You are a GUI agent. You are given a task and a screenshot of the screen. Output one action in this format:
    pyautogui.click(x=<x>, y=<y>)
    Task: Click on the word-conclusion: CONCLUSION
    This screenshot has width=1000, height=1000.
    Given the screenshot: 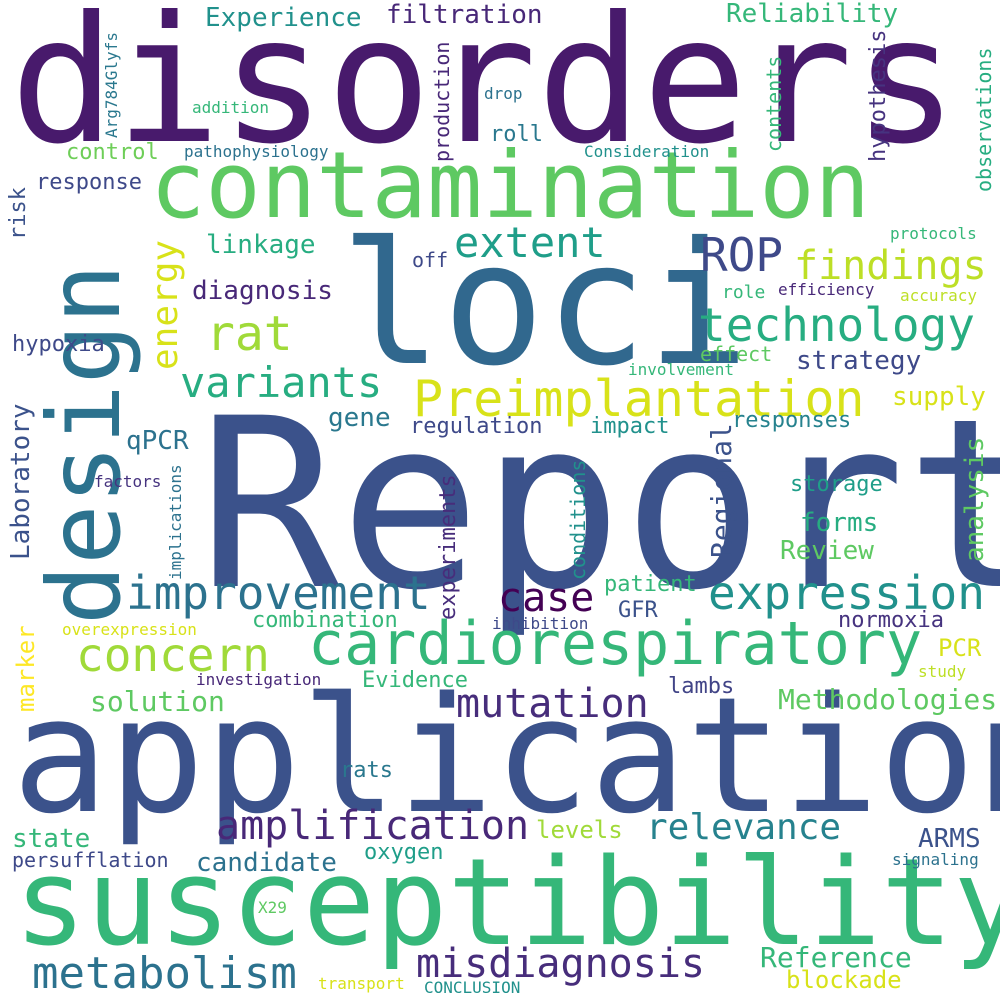 What is the action you would take?
    pyautogui.click(x=472, y=987)
    